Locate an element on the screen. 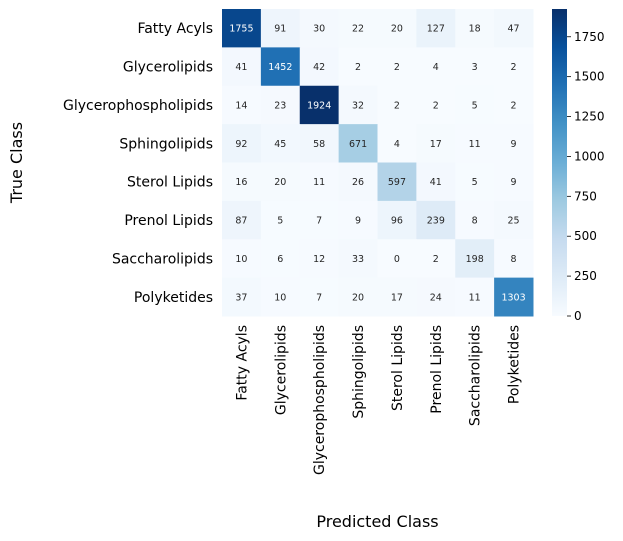 The width and height of the screenshot is (623, 541). cell-value-label: 1303 is located at coordinates (513, 297).